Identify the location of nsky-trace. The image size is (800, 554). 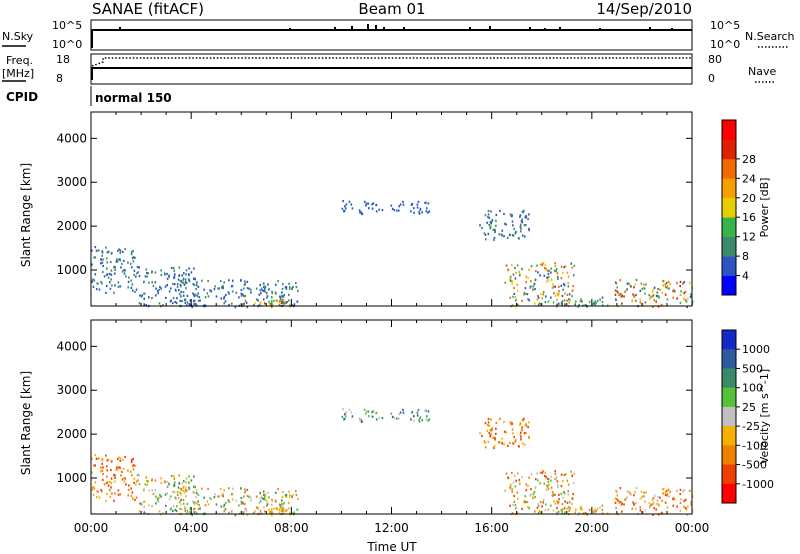
(391, 38).